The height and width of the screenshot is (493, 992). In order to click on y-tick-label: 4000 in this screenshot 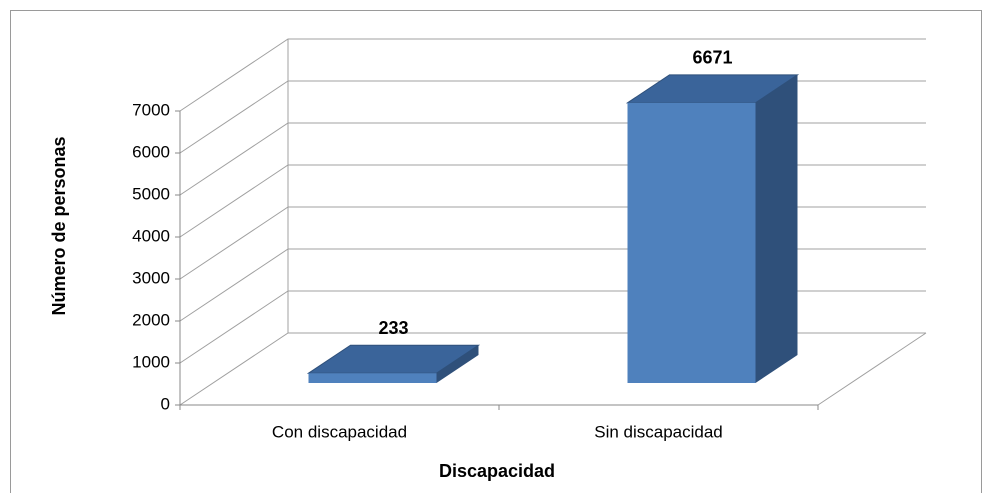, I will do `click(151, 235)`.